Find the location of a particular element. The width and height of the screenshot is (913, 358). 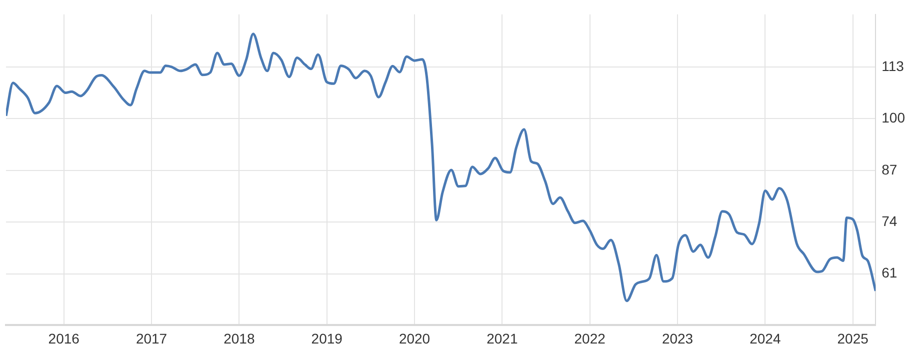

x-tick-label: 2020 is located at coordinates (414, 338).